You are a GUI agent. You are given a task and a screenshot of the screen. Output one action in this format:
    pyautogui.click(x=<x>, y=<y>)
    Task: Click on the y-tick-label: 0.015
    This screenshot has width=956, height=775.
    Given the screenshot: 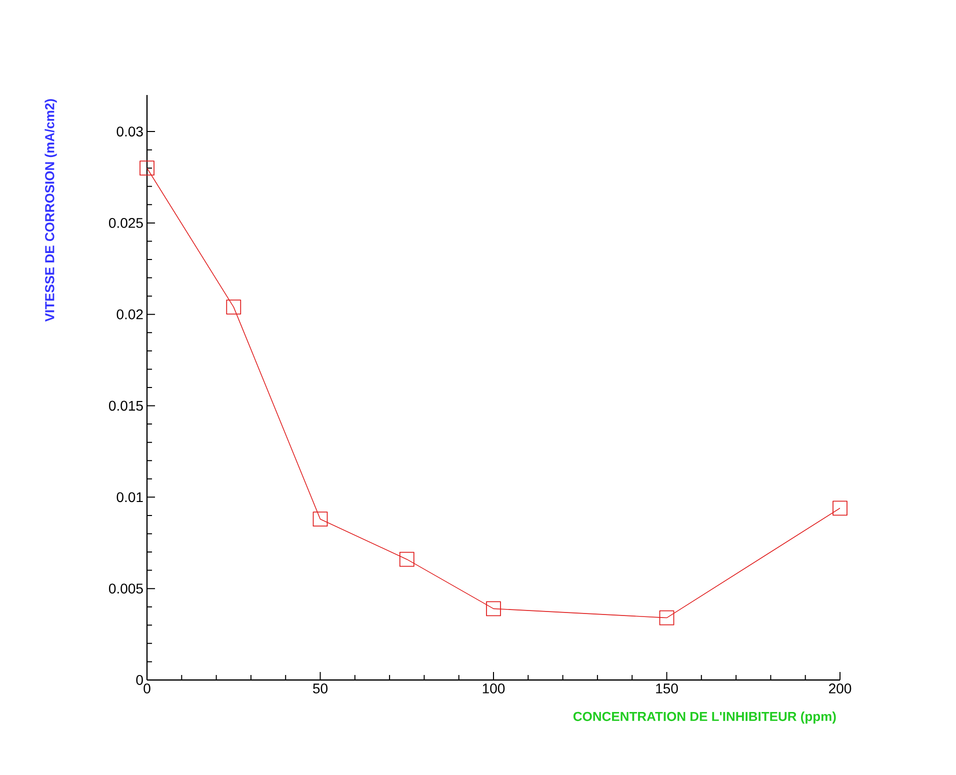 What is the action you would take?
    pyautogui.click(x=125, y=405)
    